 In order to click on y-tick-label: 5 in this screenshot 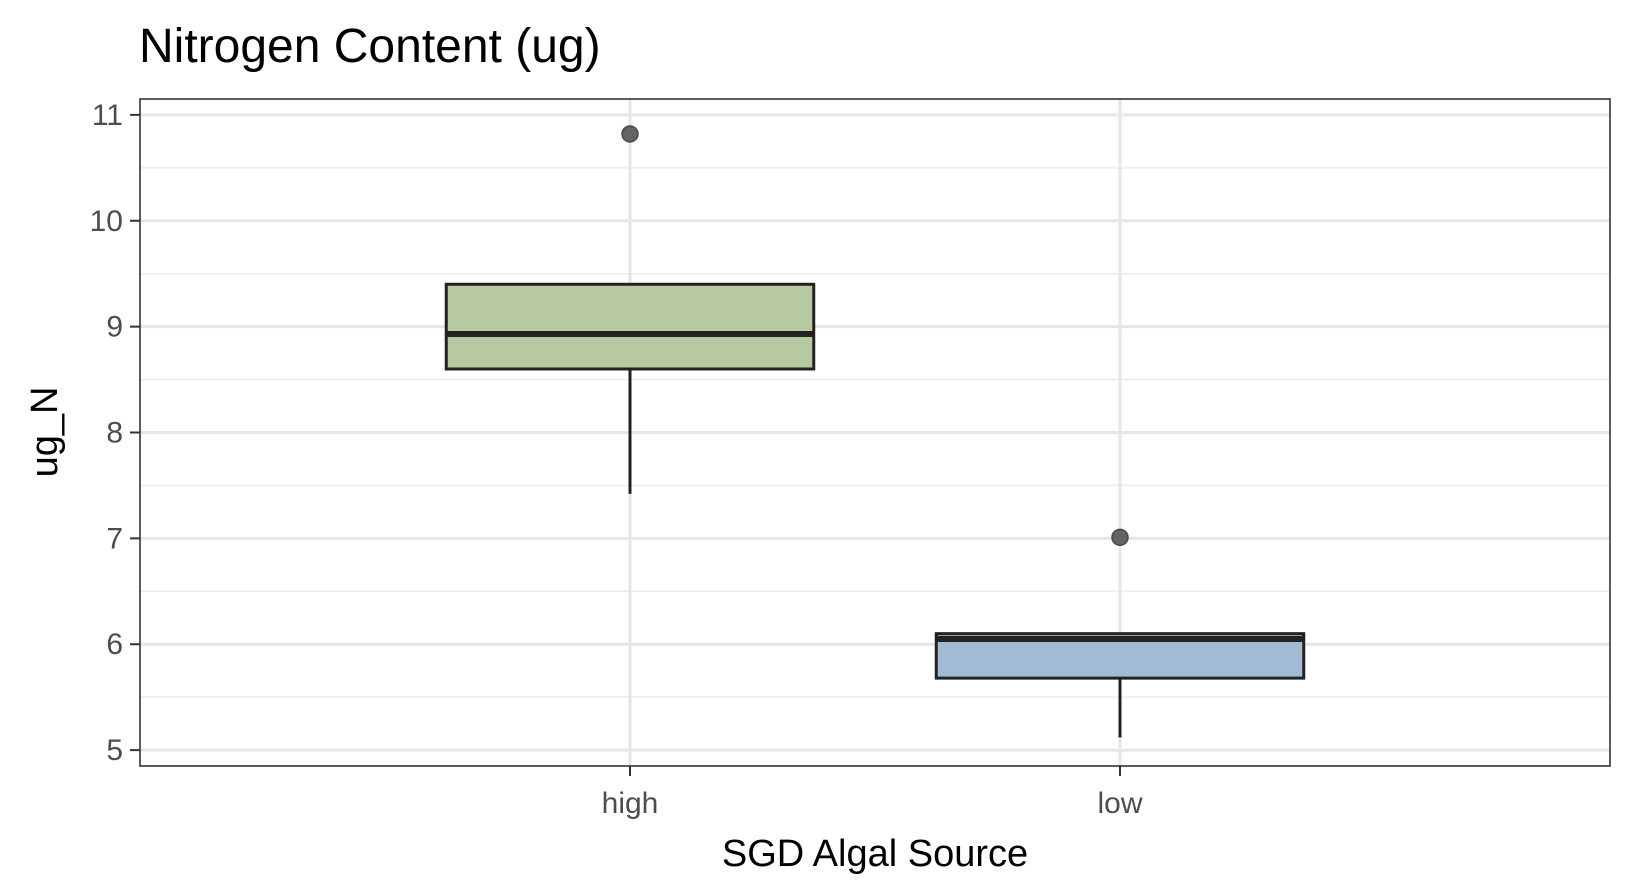, I will do `click(114, 750)`.